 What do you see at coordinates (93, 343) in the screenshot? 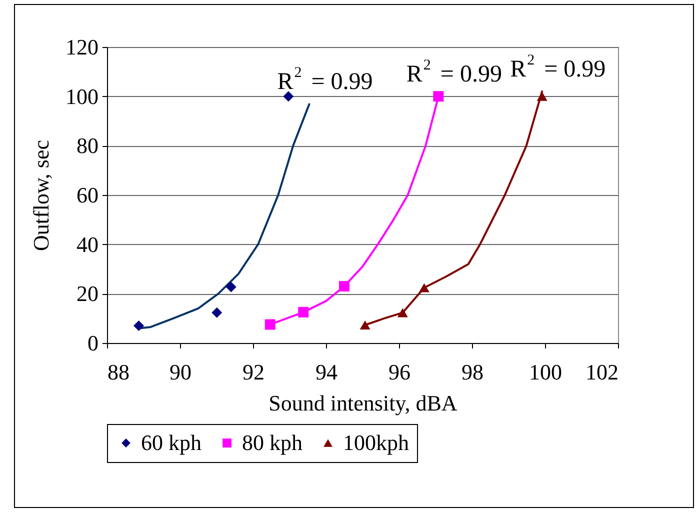
I see `y-tick-label: 0` at bounding box center [93, 343].